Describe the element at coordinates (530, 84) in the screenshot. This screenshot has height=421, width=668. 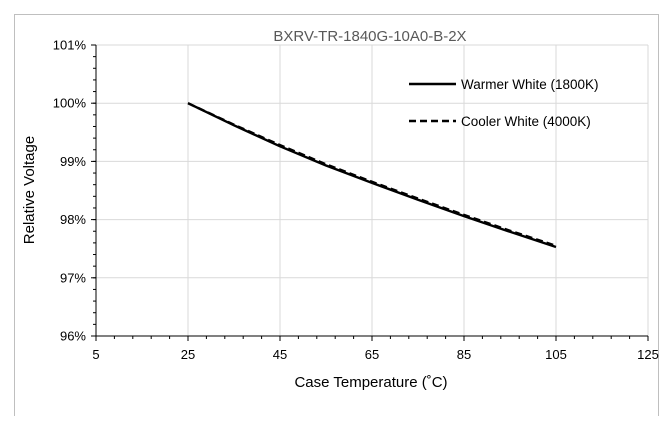
I see `legend-label-warmer-white: Warmer White (1800K)` at that location.